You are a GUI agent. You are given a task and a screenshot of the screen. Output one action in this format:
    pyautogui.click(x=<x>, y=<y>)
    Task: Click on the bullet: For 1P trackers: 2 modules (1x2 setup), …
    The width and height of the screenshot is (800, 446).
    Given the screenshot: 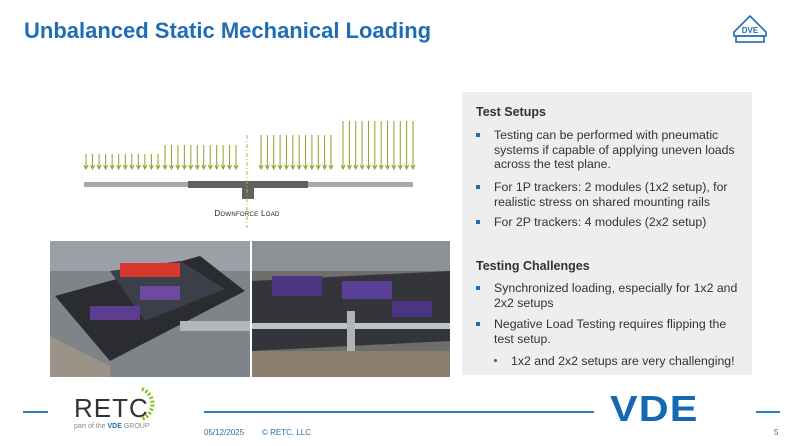 What is the action you would take?
    pyautogui.click(x=611, y=194)
    